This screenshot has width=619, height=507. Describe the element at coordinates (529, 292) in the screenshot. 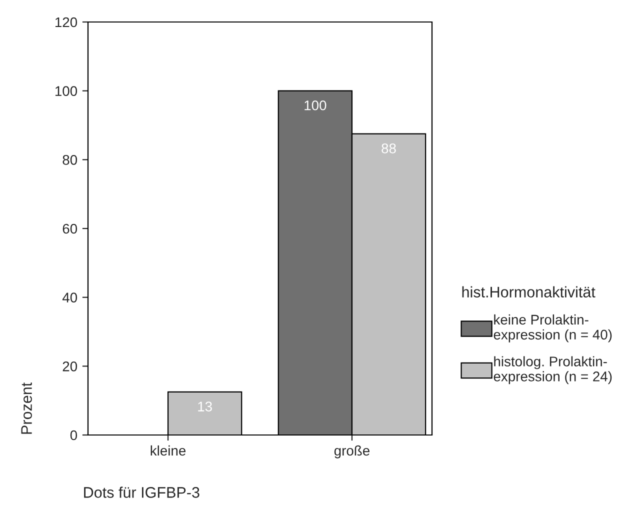

I see `legend-title: hist.Hormonaktivität` at that location.